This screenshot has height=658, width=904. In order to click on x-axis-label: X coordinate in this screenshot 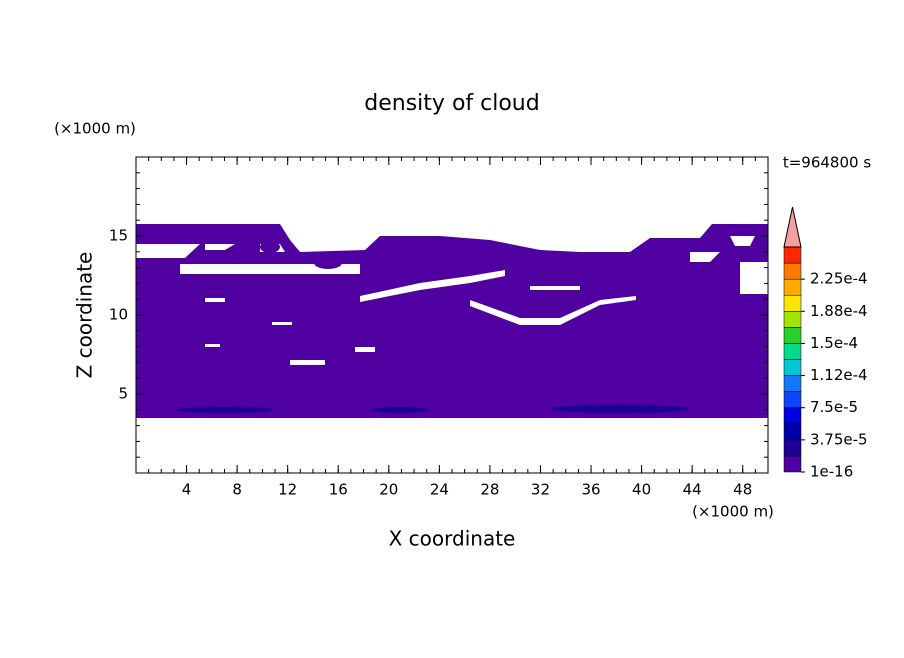, I will do `click(452, 539)`.